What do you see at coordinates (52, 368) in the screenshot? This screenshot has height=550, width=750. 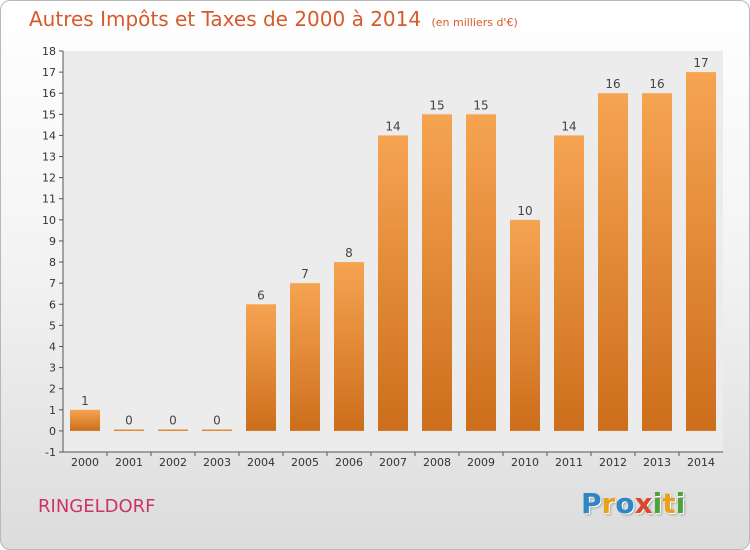 I see `y-tick-label: 3` at bounding box center [52, 368].